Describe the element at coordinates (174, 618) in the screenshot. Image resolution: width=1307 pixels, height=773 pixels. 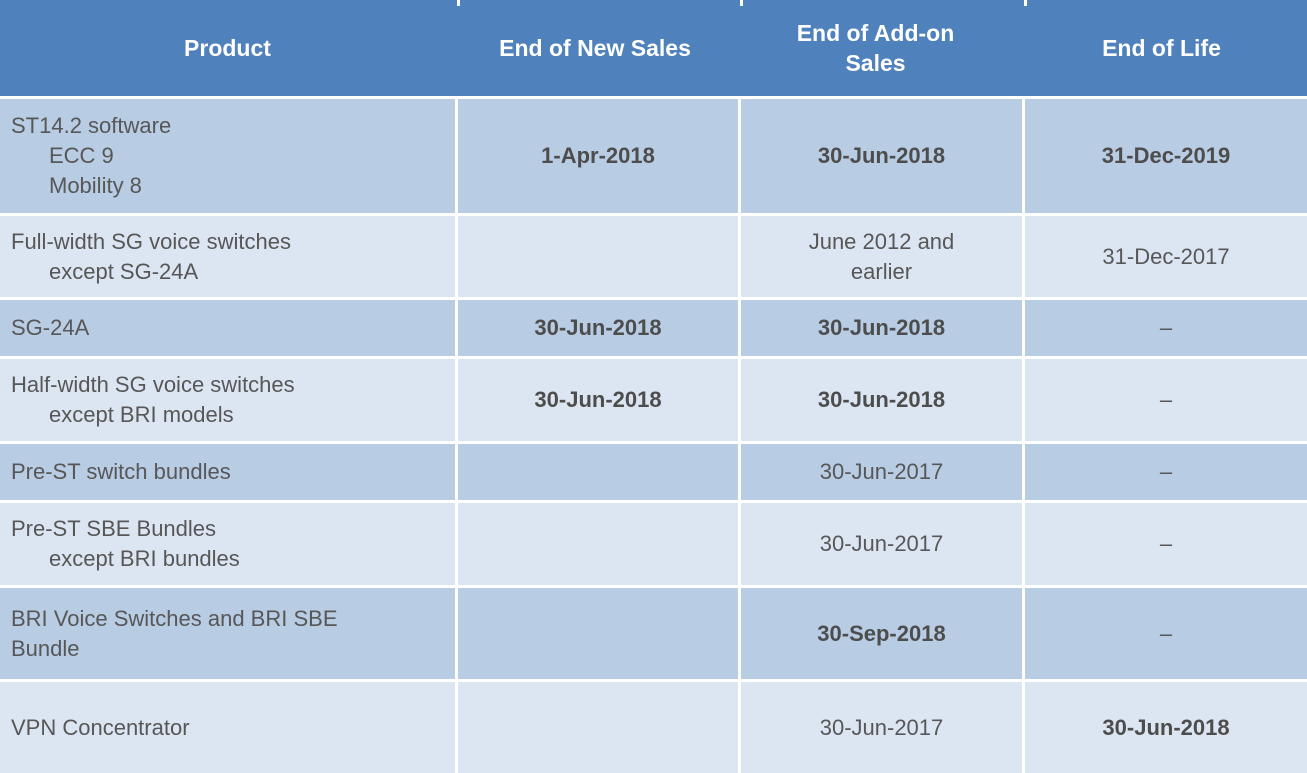
I see `product-name-line: BRI Voice Switches and BRI SBE` at that location.